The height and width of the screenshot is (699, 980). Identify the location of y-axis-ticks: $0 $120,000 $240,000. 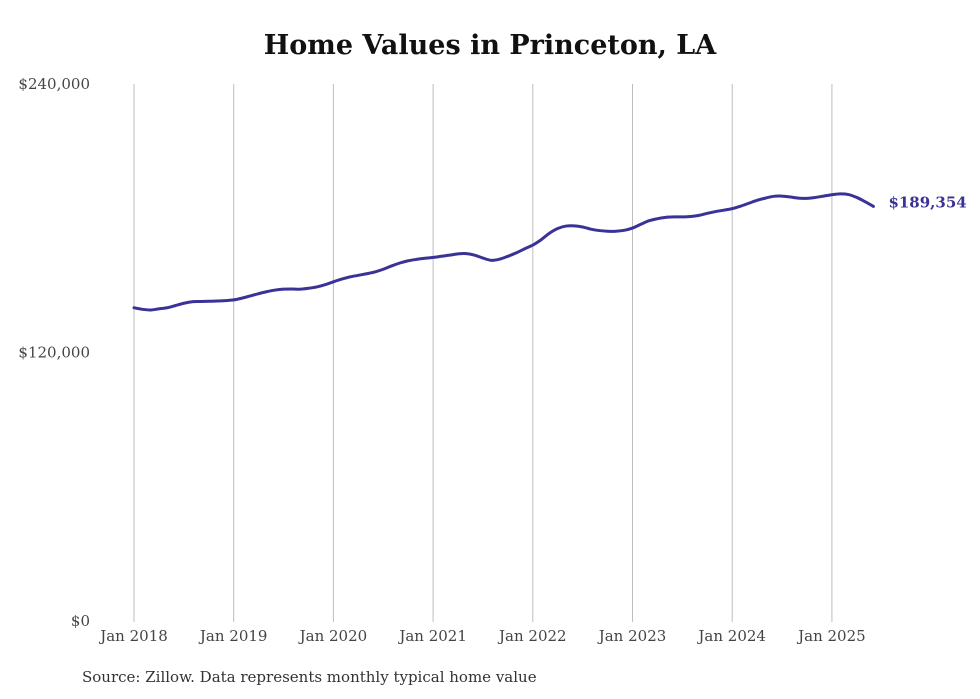
(54, 352).